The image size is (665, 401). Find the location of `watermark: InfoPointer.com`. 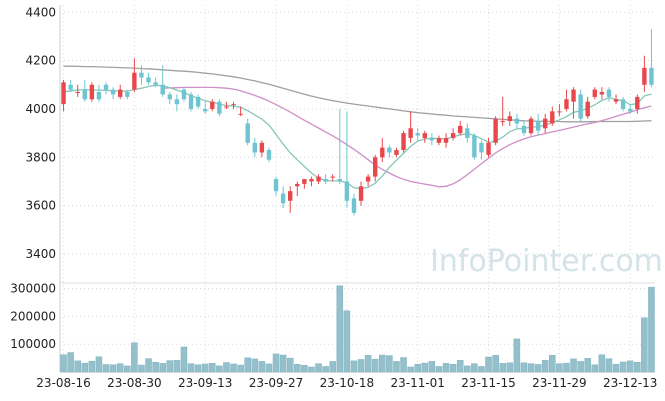

watermark: InfoPointer.com is located at coordinates (546, 261).